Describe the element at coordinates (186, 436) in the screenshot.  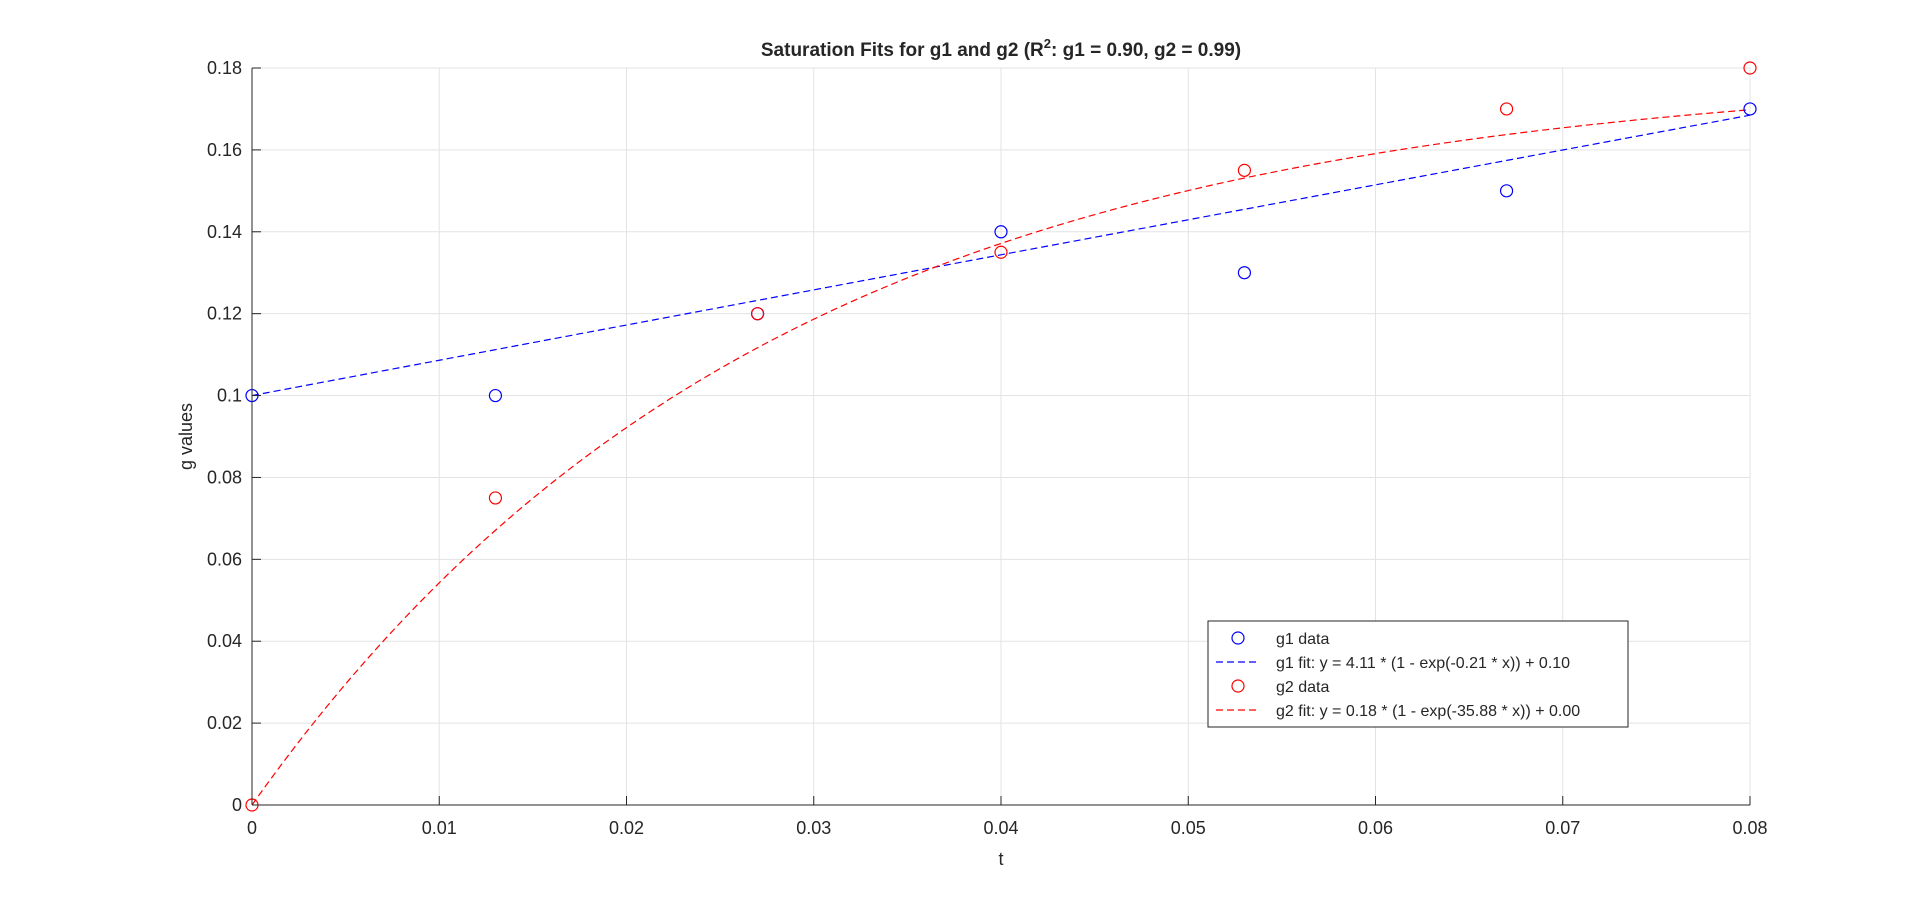
I see `y-axis-label: g values` at that location.